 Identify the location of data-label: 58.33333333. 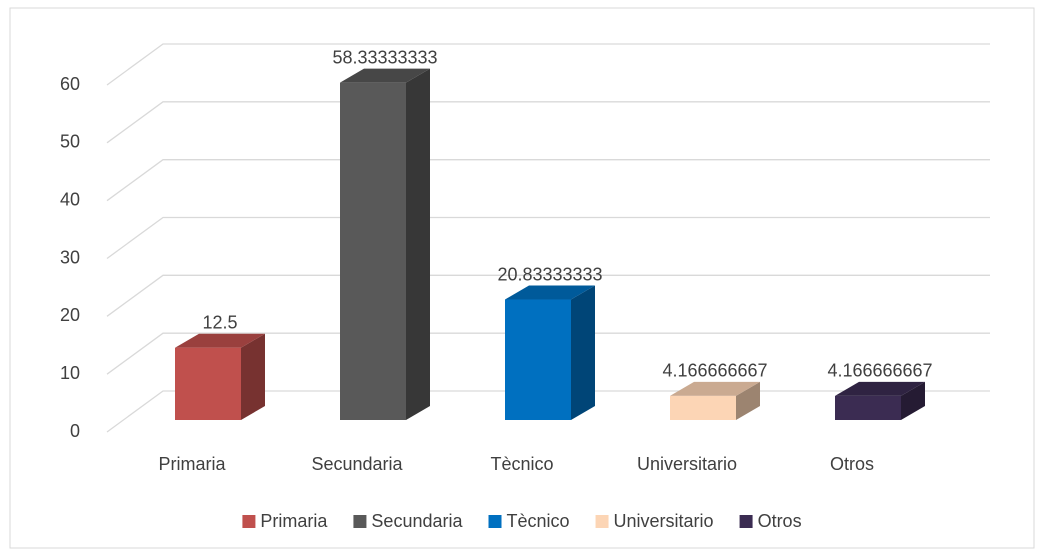
(384, 57).